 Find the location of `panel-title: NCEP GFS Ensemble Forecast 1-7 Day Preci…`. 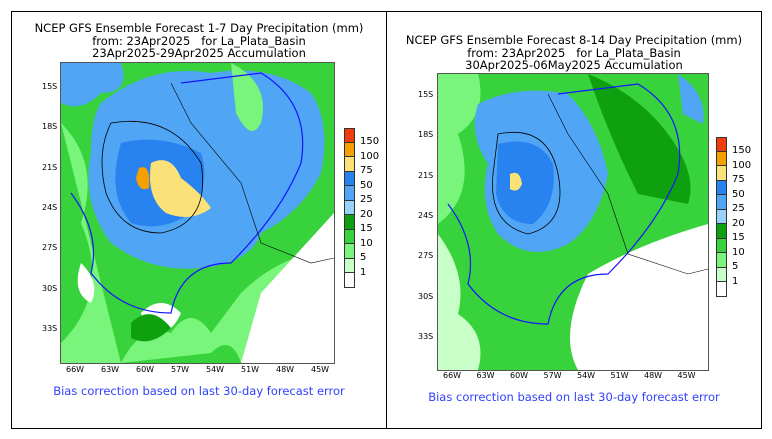

panel-title: NCEP GFS Ensemble Forecast 1-7 Day Preci… is located at coordinates (199, 40).